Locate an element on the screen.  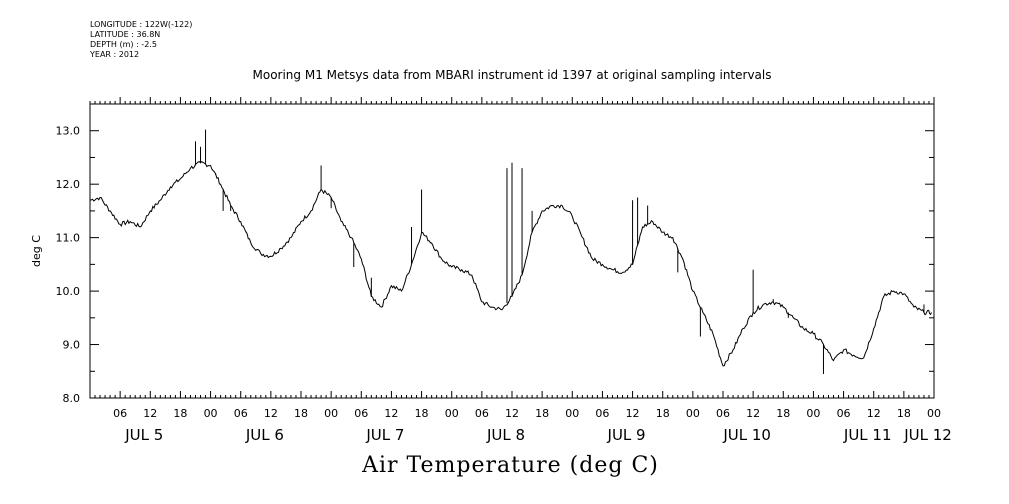
latitude-label: LATITUDE : 36.8N is located at coordinates (125, 34).